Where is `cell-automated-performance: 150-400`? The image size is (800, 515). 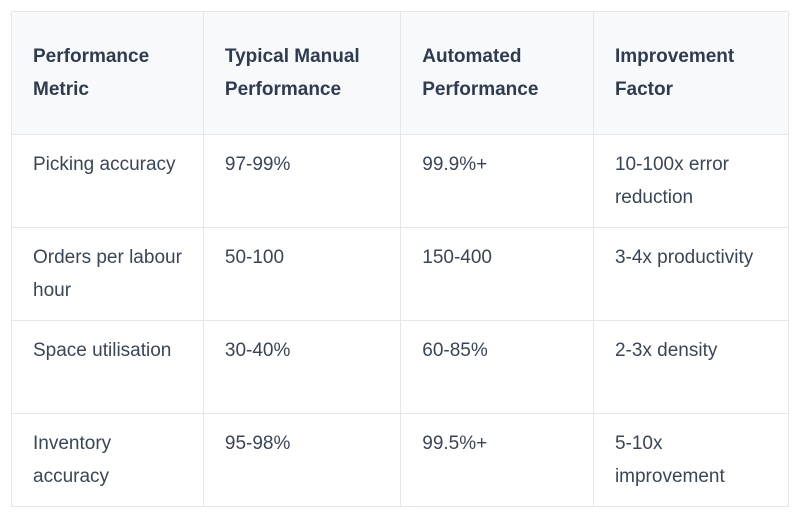
cell-automated-performance: 150-400 is located at coordinates (497, 274).